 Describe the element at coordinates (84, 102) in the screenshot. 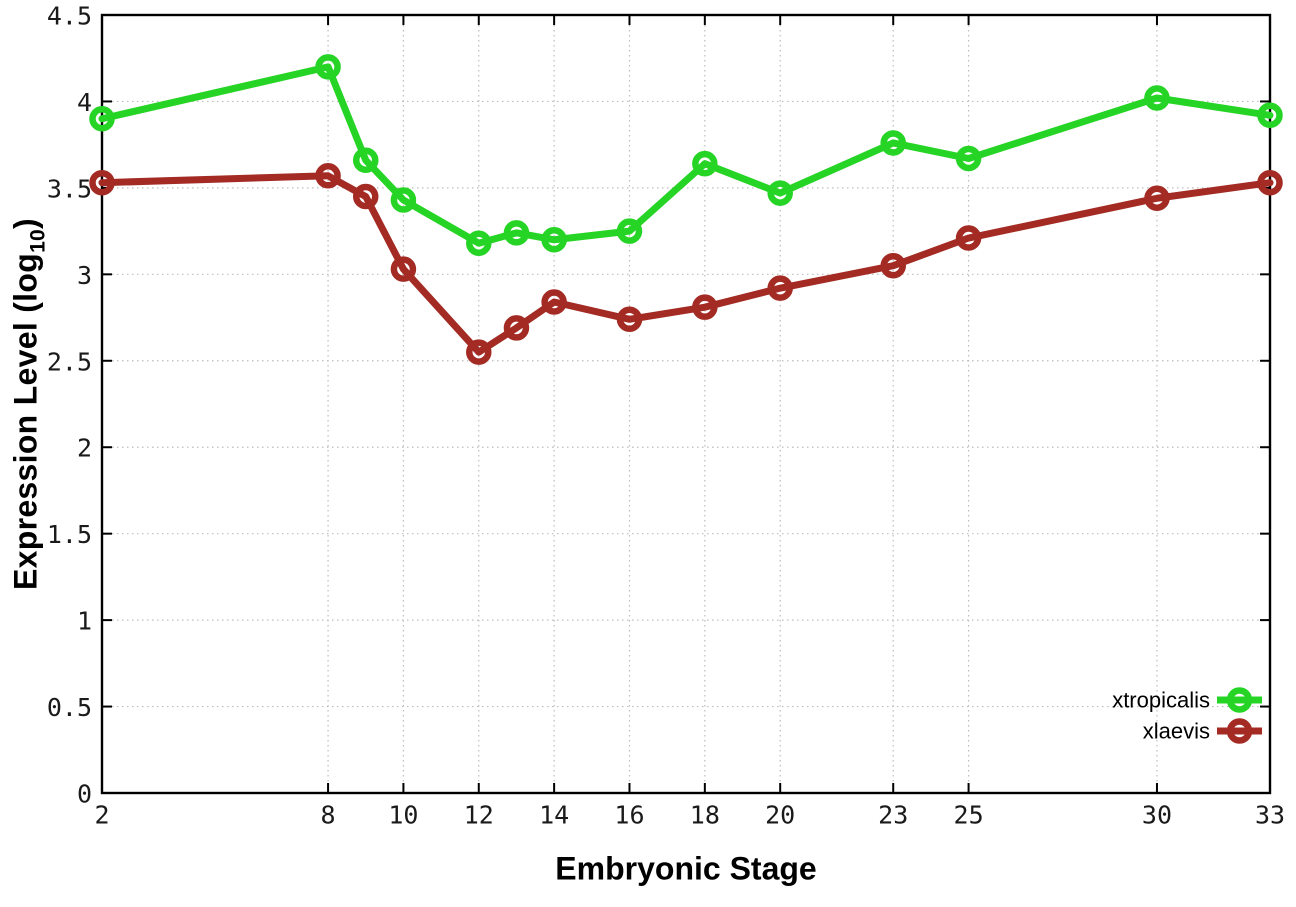

I see `y-tick-label: 4` at that location.